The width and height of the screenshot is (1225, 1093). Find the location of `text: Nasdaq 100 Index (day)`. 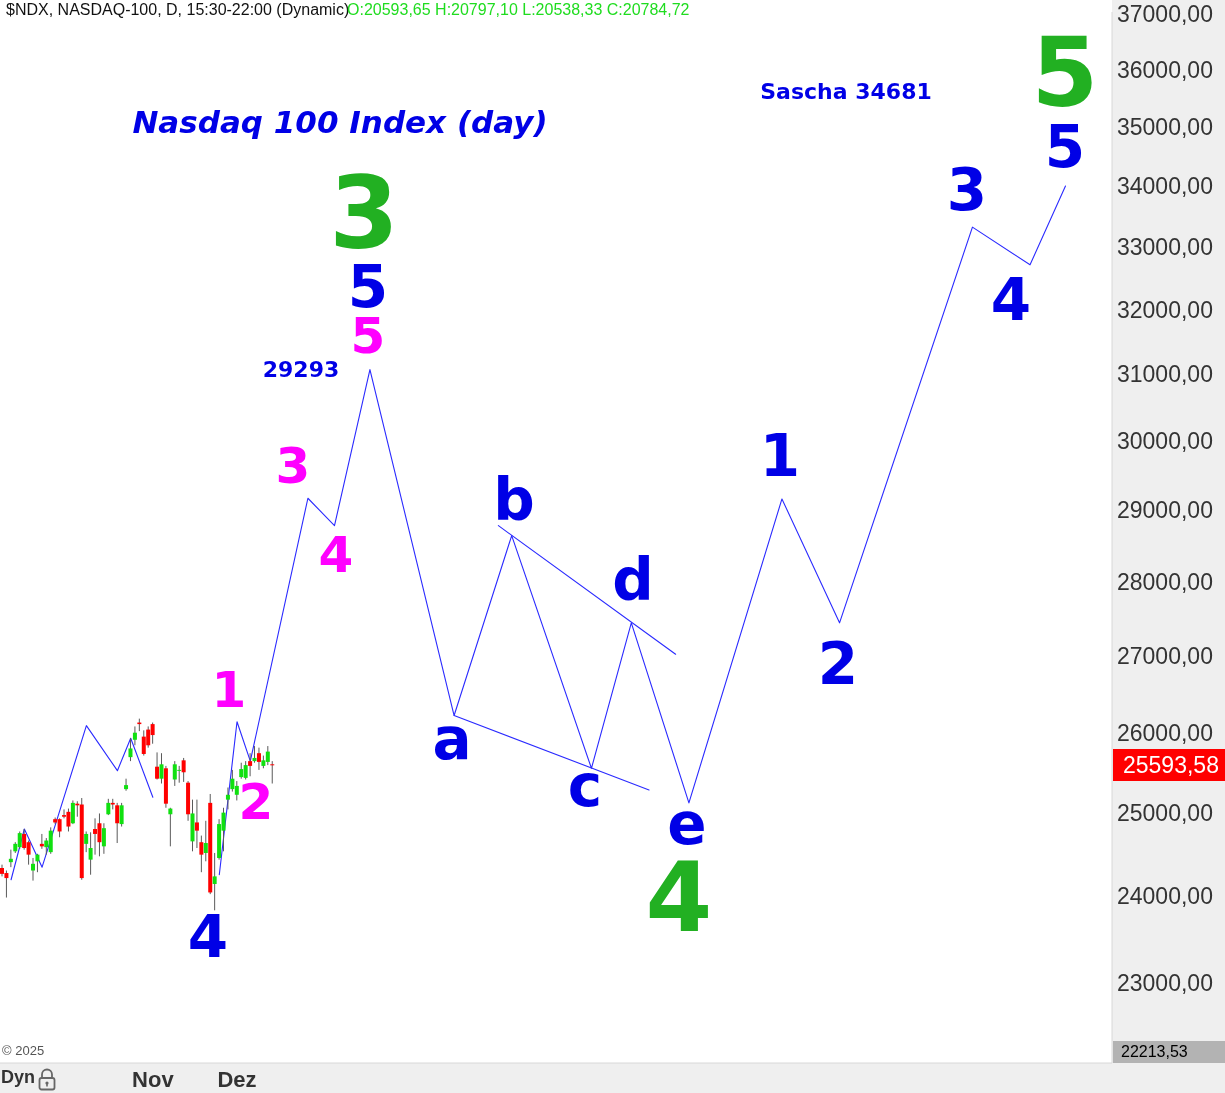

text: Nasdaq 100 Index (day) is located at coordinates (340, 123).